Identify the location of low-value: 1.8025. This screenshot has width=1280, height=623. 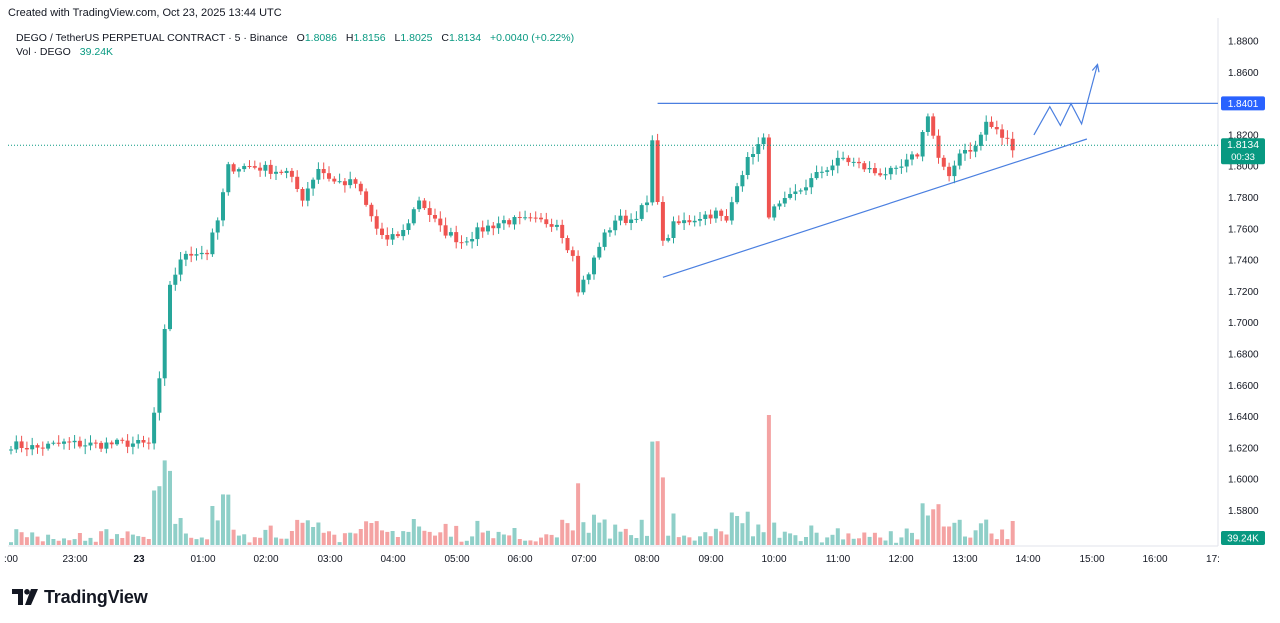
(416, 38).